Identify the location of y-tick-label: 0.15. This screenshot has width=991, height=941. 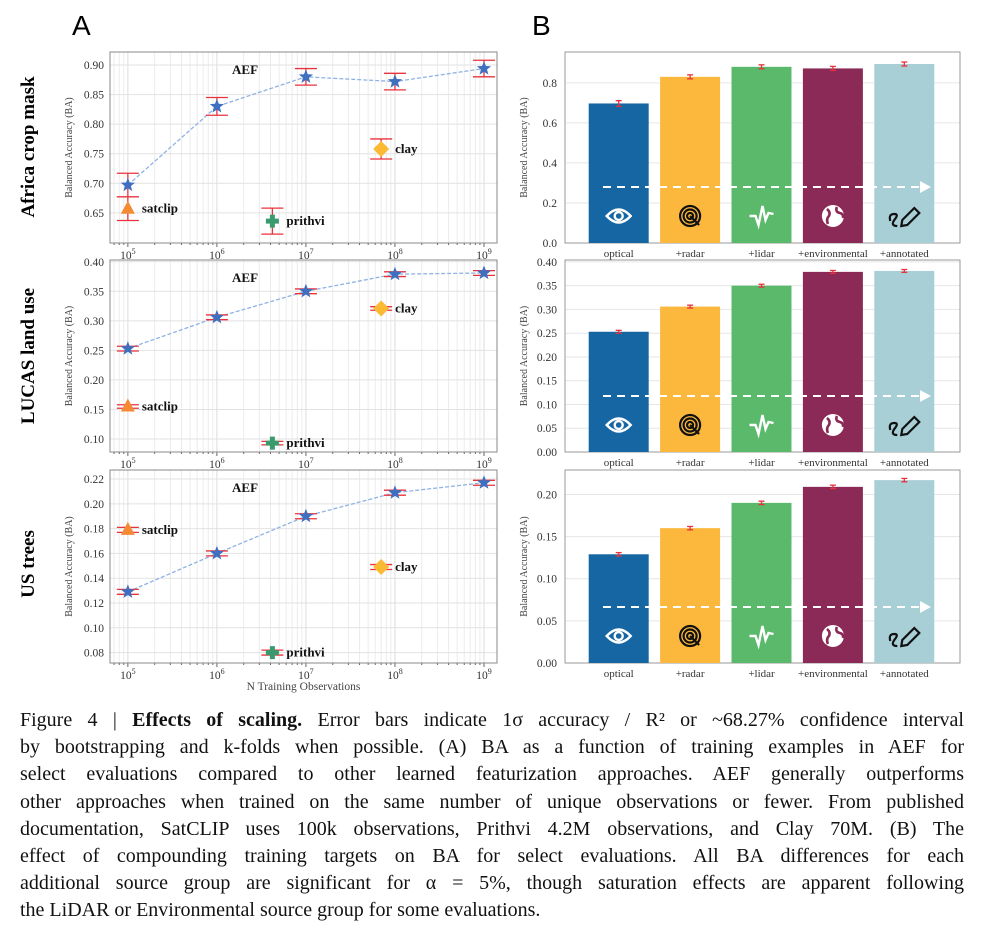
(547, 382).